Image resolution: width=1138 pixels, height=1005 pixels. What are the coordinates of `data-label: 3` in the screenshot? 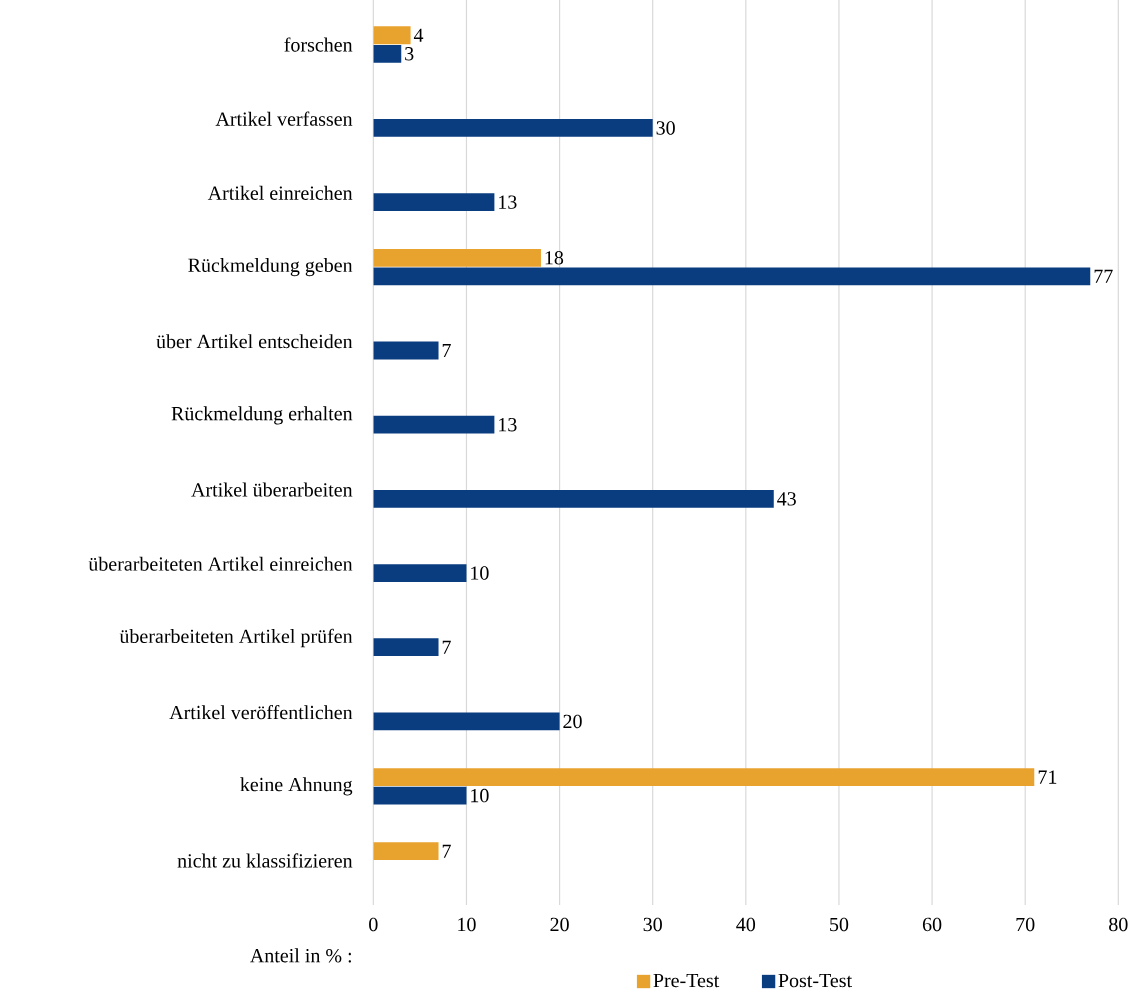 It's located at (409, 54).